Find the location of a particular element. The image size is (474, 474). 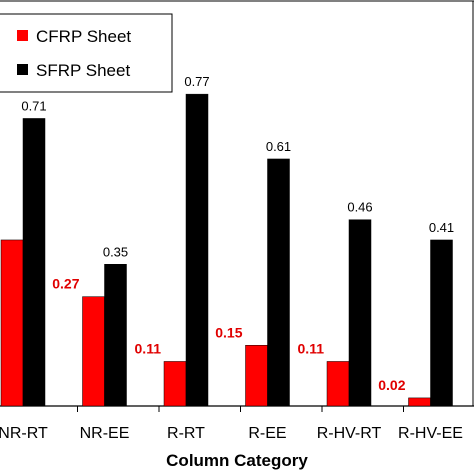

value-label-sfrp-sheet-r-rt: 0.77 is located at coordinates (196, 81).